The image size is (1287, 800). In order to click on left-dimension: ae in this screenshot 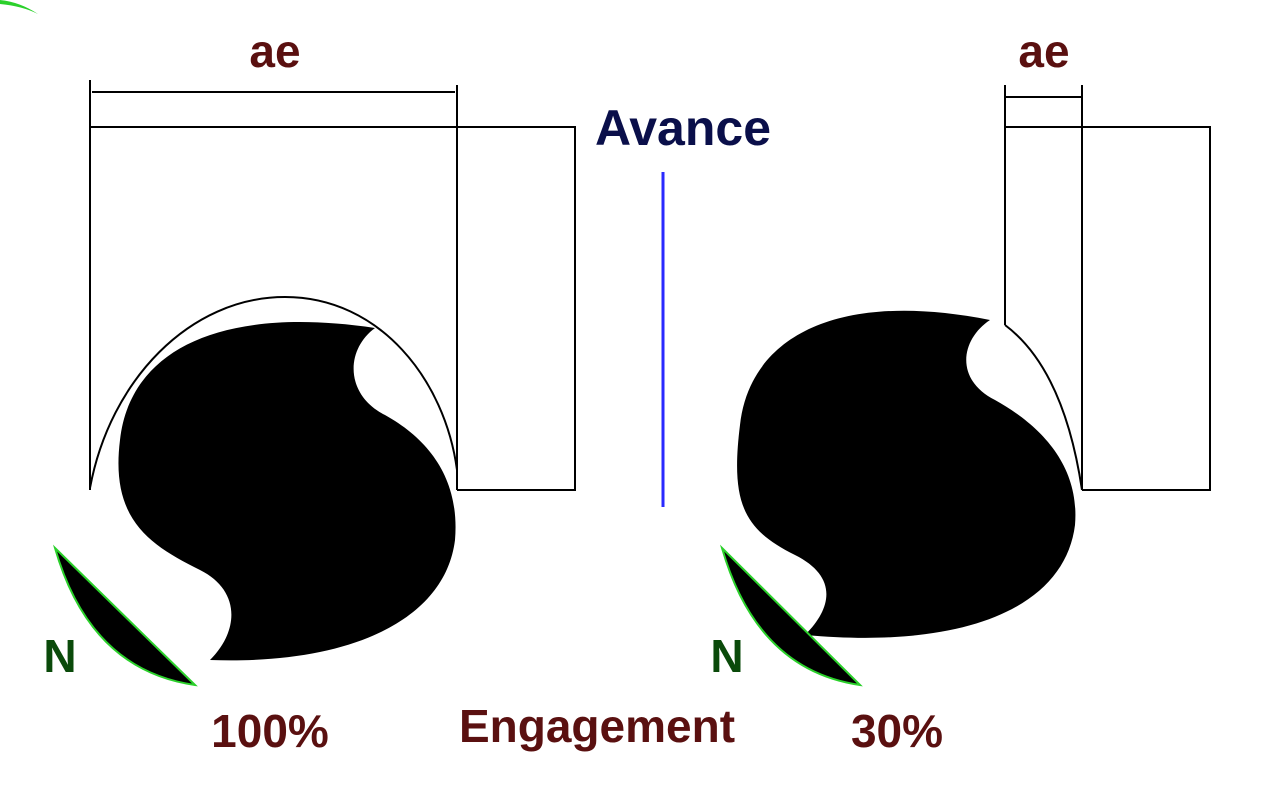, I will do `click(274, 51)`.